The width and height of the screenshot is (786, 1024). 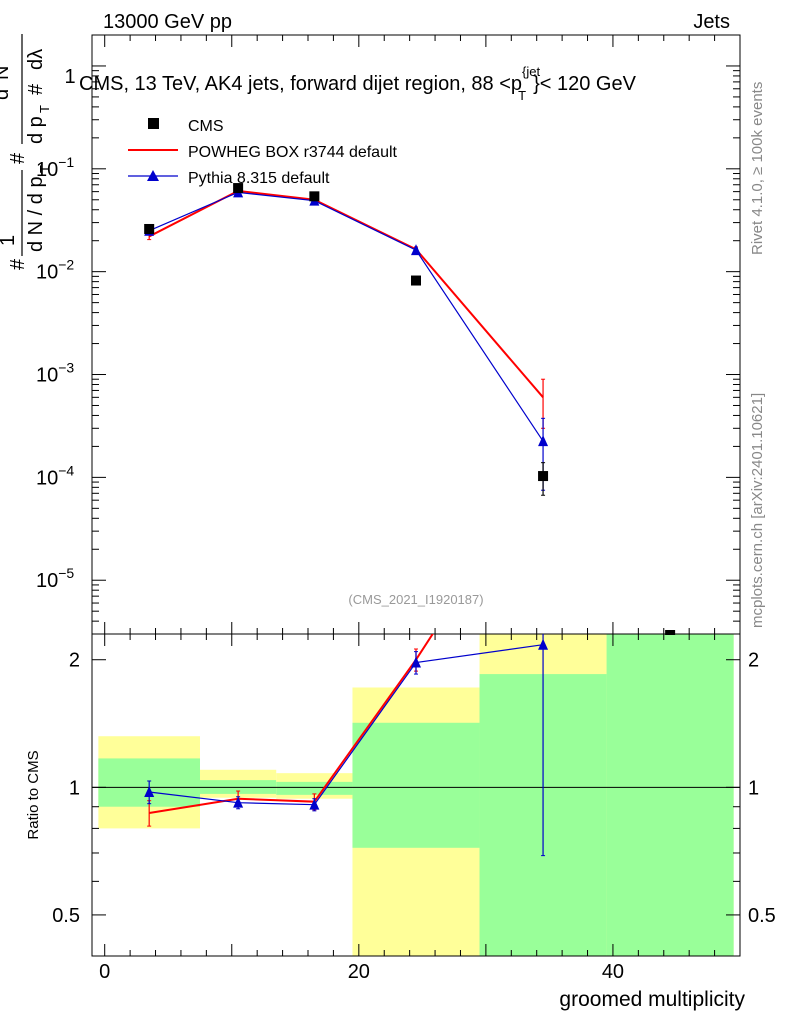 What do you see at coordinates (415, 599) in the screenshot?
I see `analysis-tag: (CMS_2021_I1920187)` at bounding box center [415, 599].